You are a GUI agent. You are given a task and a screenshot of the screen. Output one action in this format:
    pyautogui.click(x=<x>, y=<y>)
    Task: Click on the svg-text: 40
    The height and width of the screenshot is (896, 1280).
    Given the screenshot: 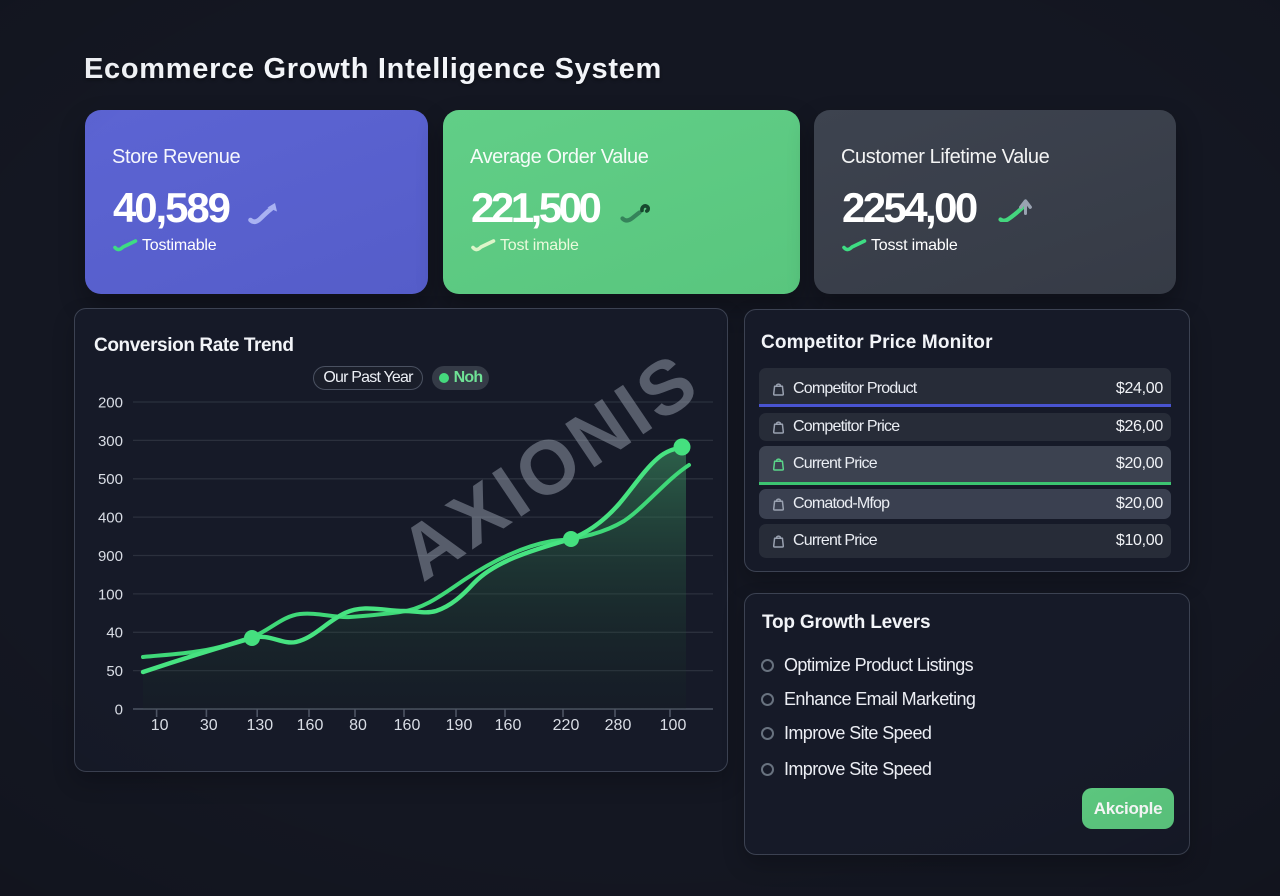 What is the action you would take?
    pyautogui.click(x=114, y=633)
    